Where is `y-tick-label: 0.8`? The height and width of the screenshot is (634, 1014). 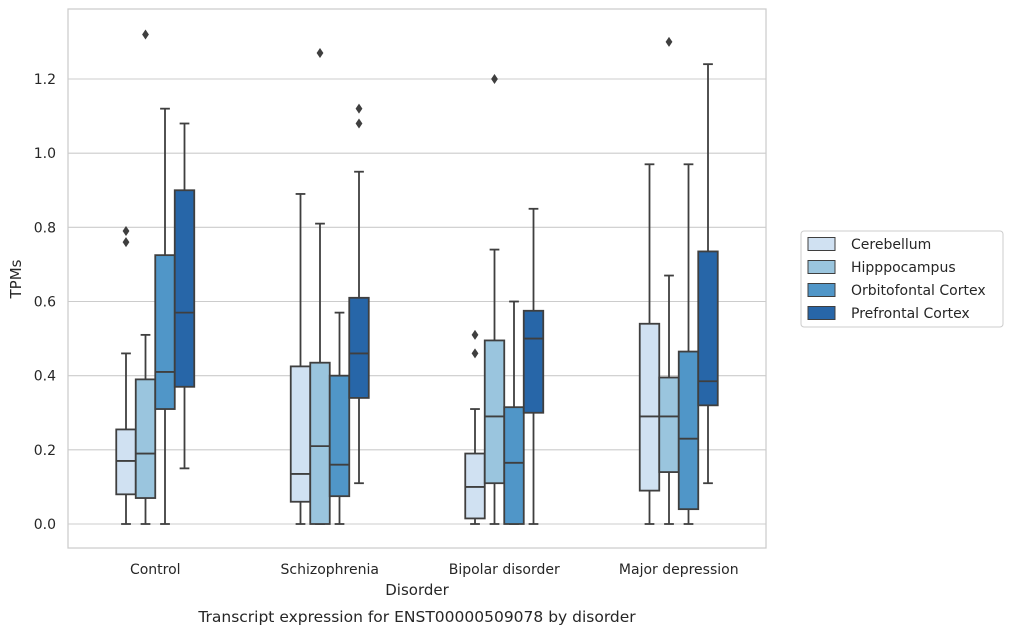
y-tick-label: 0.8 is located at coordinates (45, 228).